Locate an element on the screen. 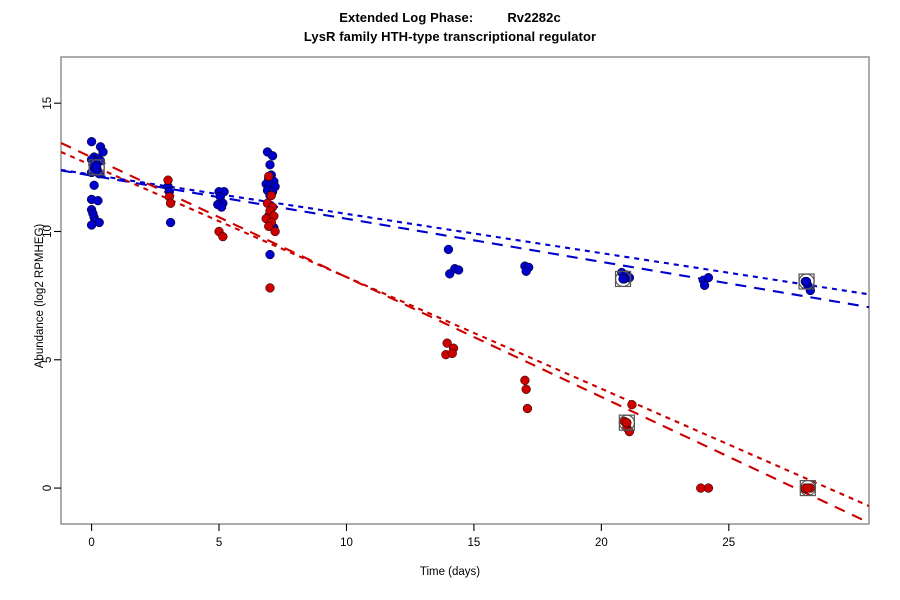 This screenshot has width=900, height=600. x-tick-label: 25 is located at coordinates (728, 543).